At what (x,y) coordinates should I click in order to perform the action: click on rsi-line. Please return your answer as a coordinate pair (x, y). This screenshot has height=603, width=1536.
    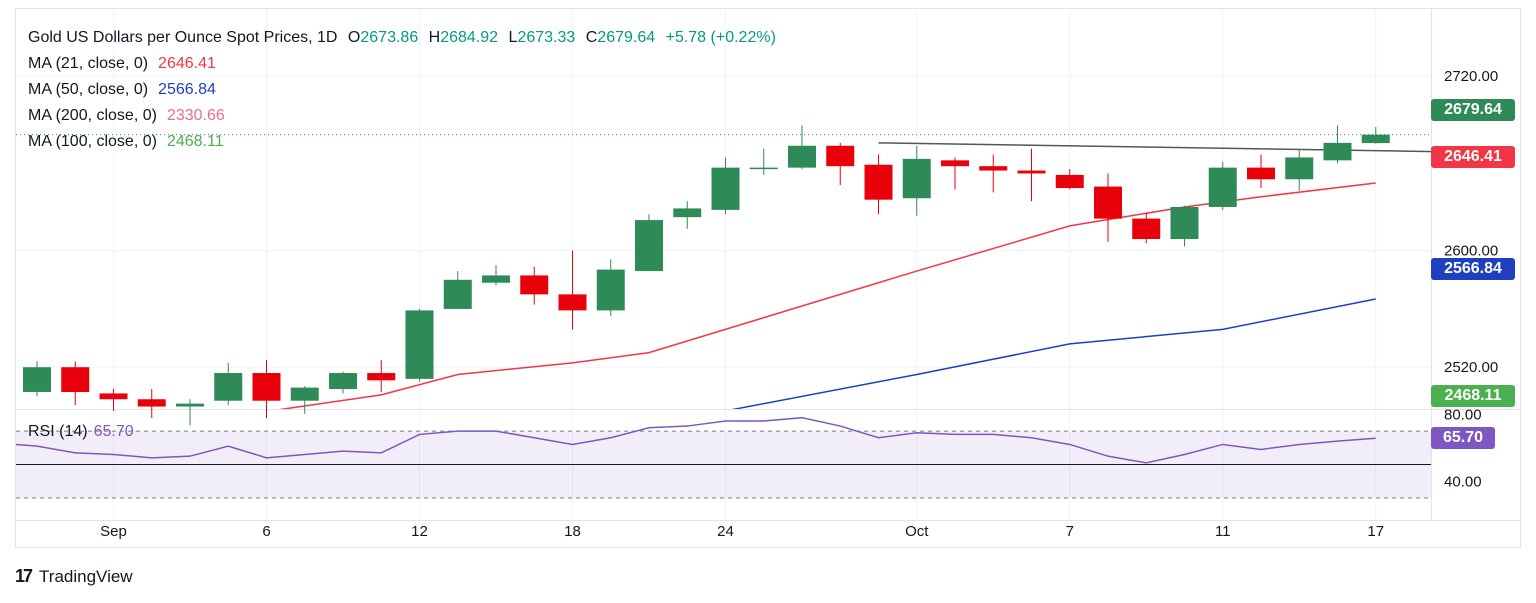
    Looking at the image, I should click on (695, 440).